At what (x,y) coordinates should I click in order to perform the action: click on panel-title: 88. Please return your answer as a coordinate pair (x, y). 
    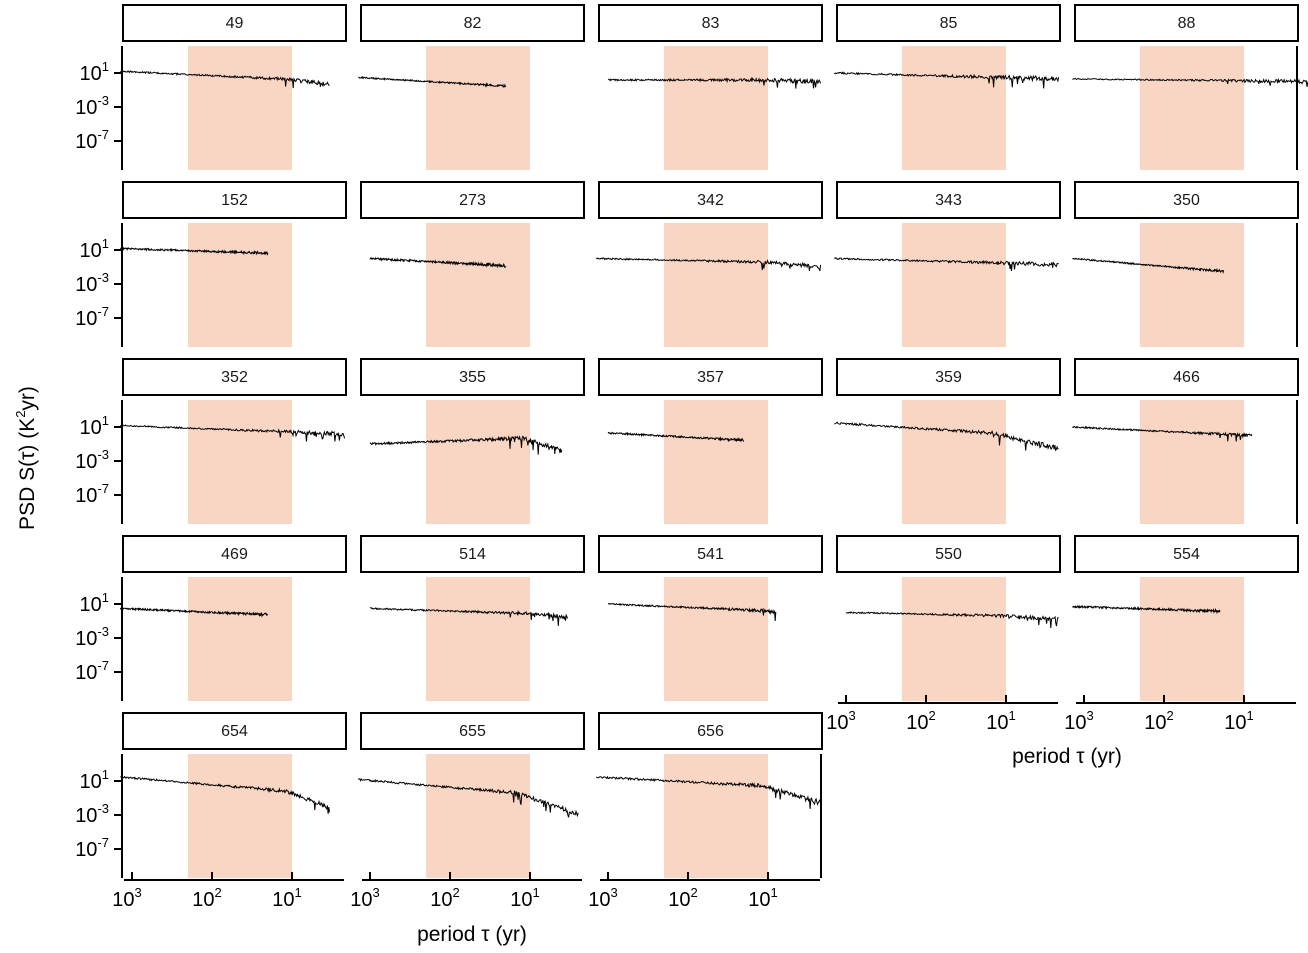
    Looking at the image, I should click on (1187, 23).